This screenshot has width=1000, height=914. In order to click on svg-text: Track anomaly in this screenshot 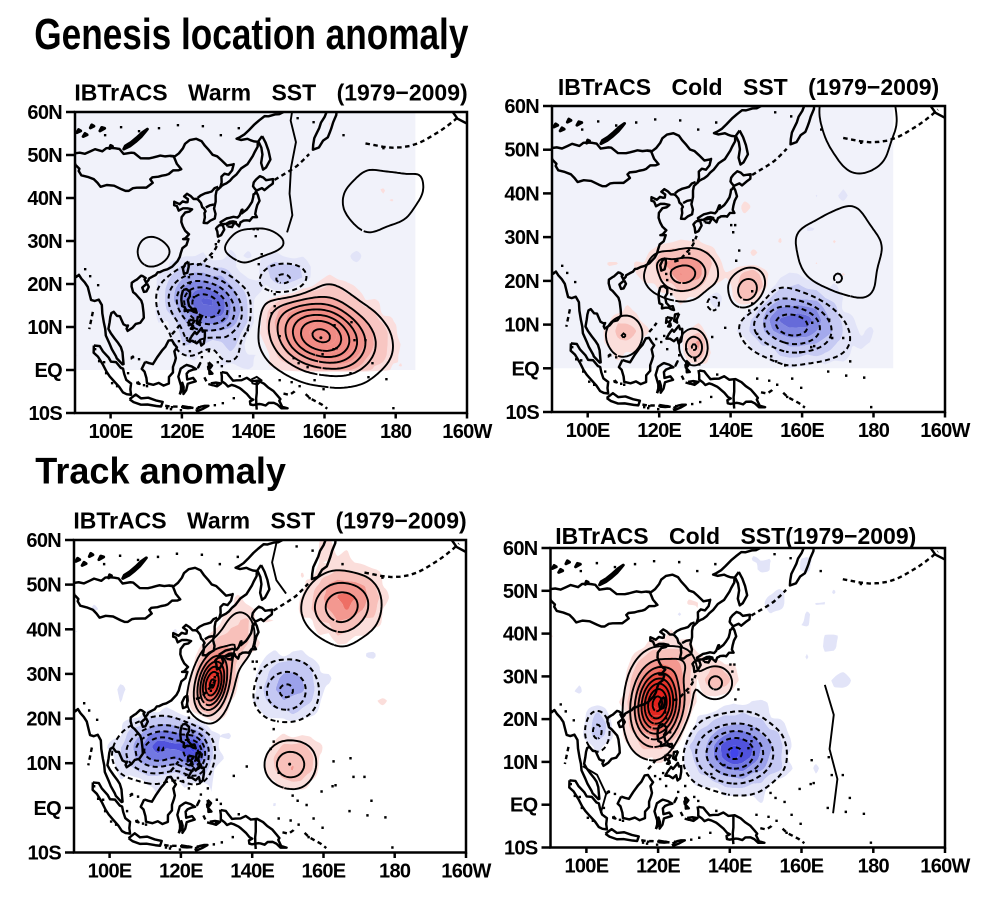, I will do `click(160, 471)`.